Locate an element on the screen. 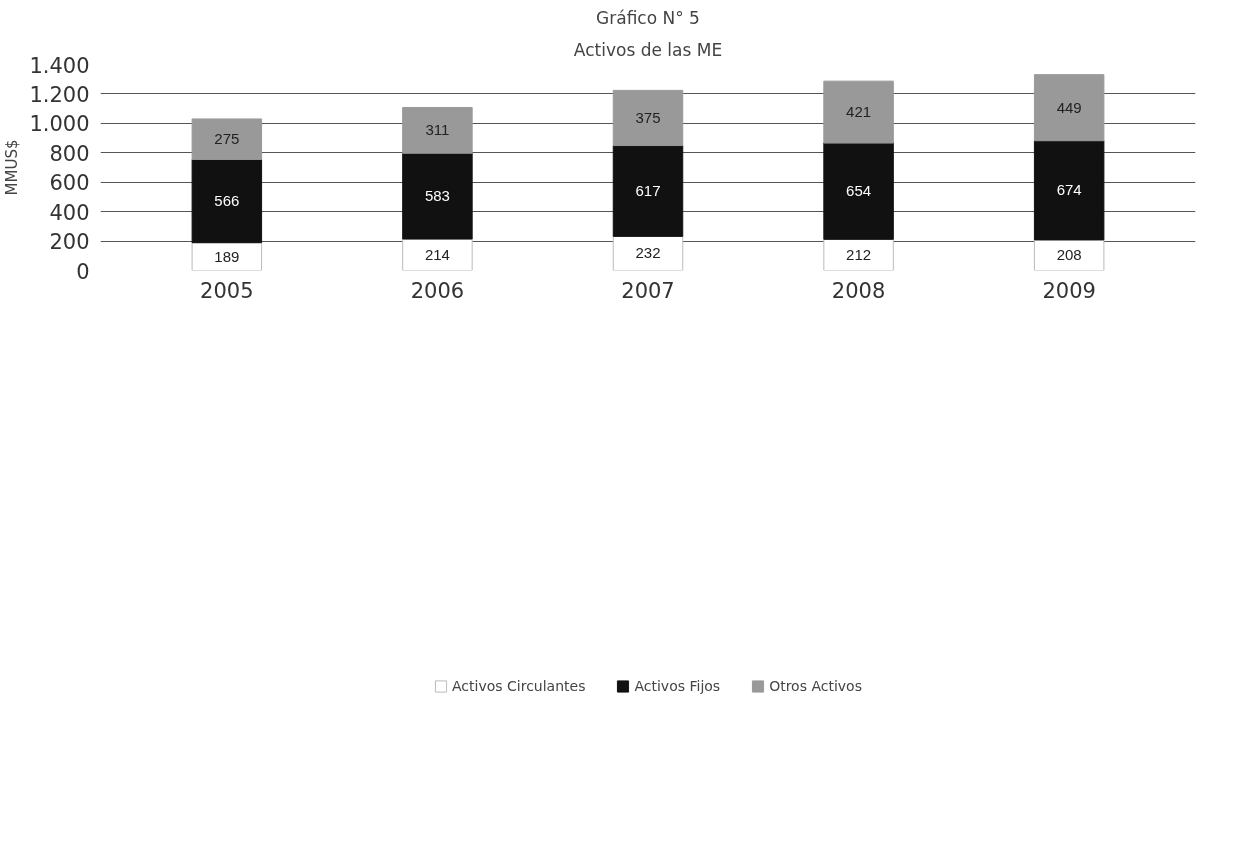 The image size is (1235, 853). data-label: 311 is located at coordinates (437, 130).